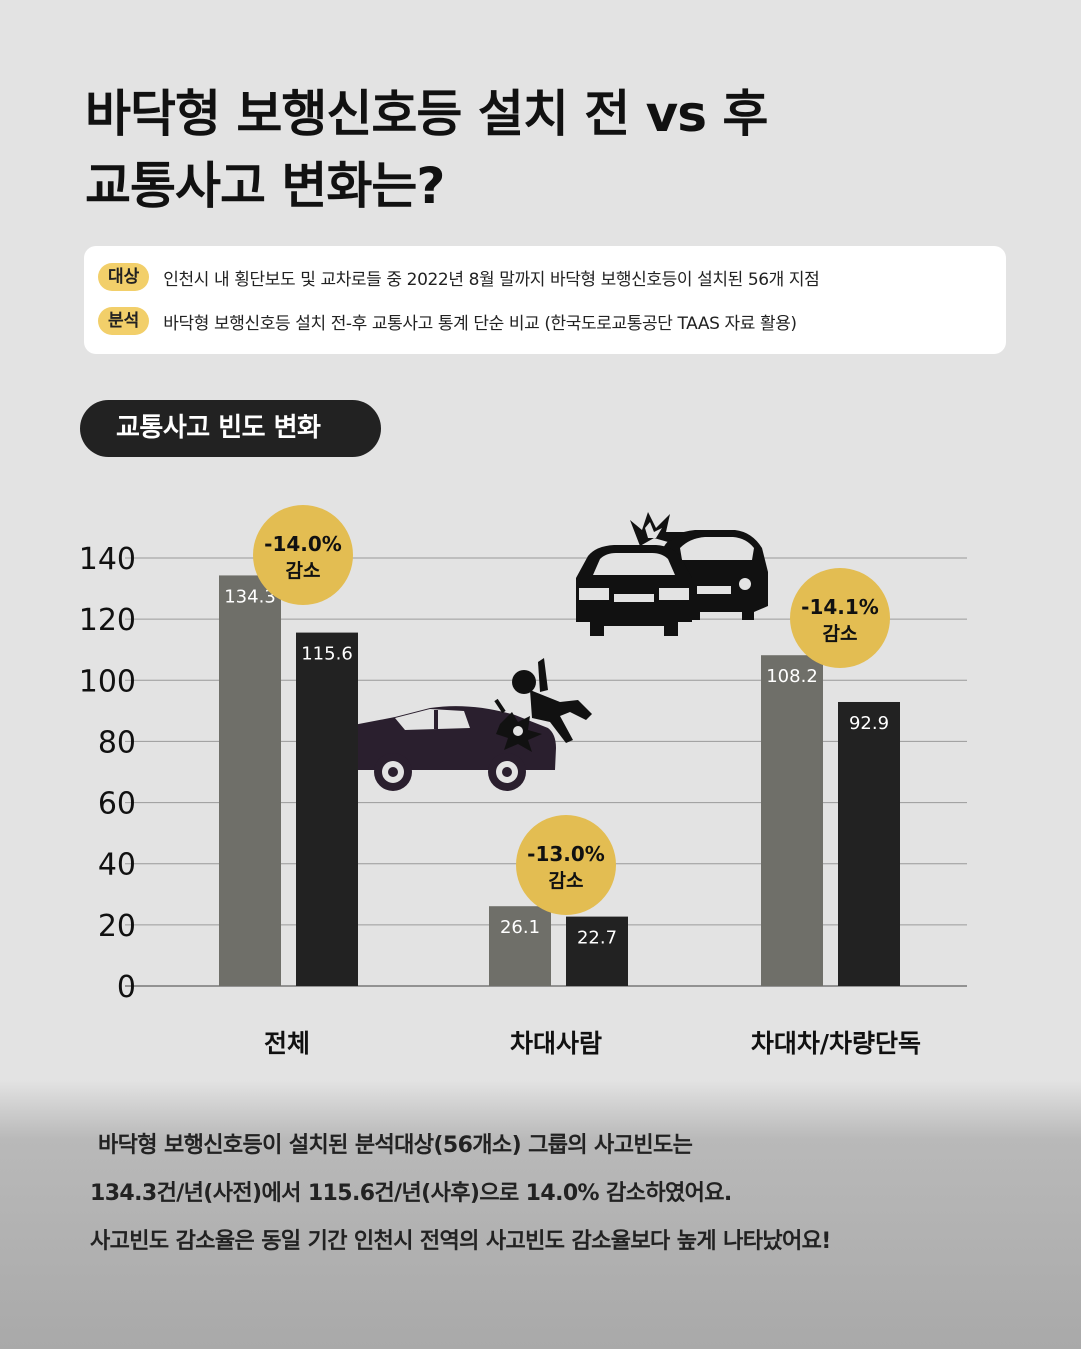 This screenshot has width=1081, height=1349. What do you see at coordinates (327, 654) in the screenshot?
I see `data-label: 115.6` at bounding box center [327, 654].